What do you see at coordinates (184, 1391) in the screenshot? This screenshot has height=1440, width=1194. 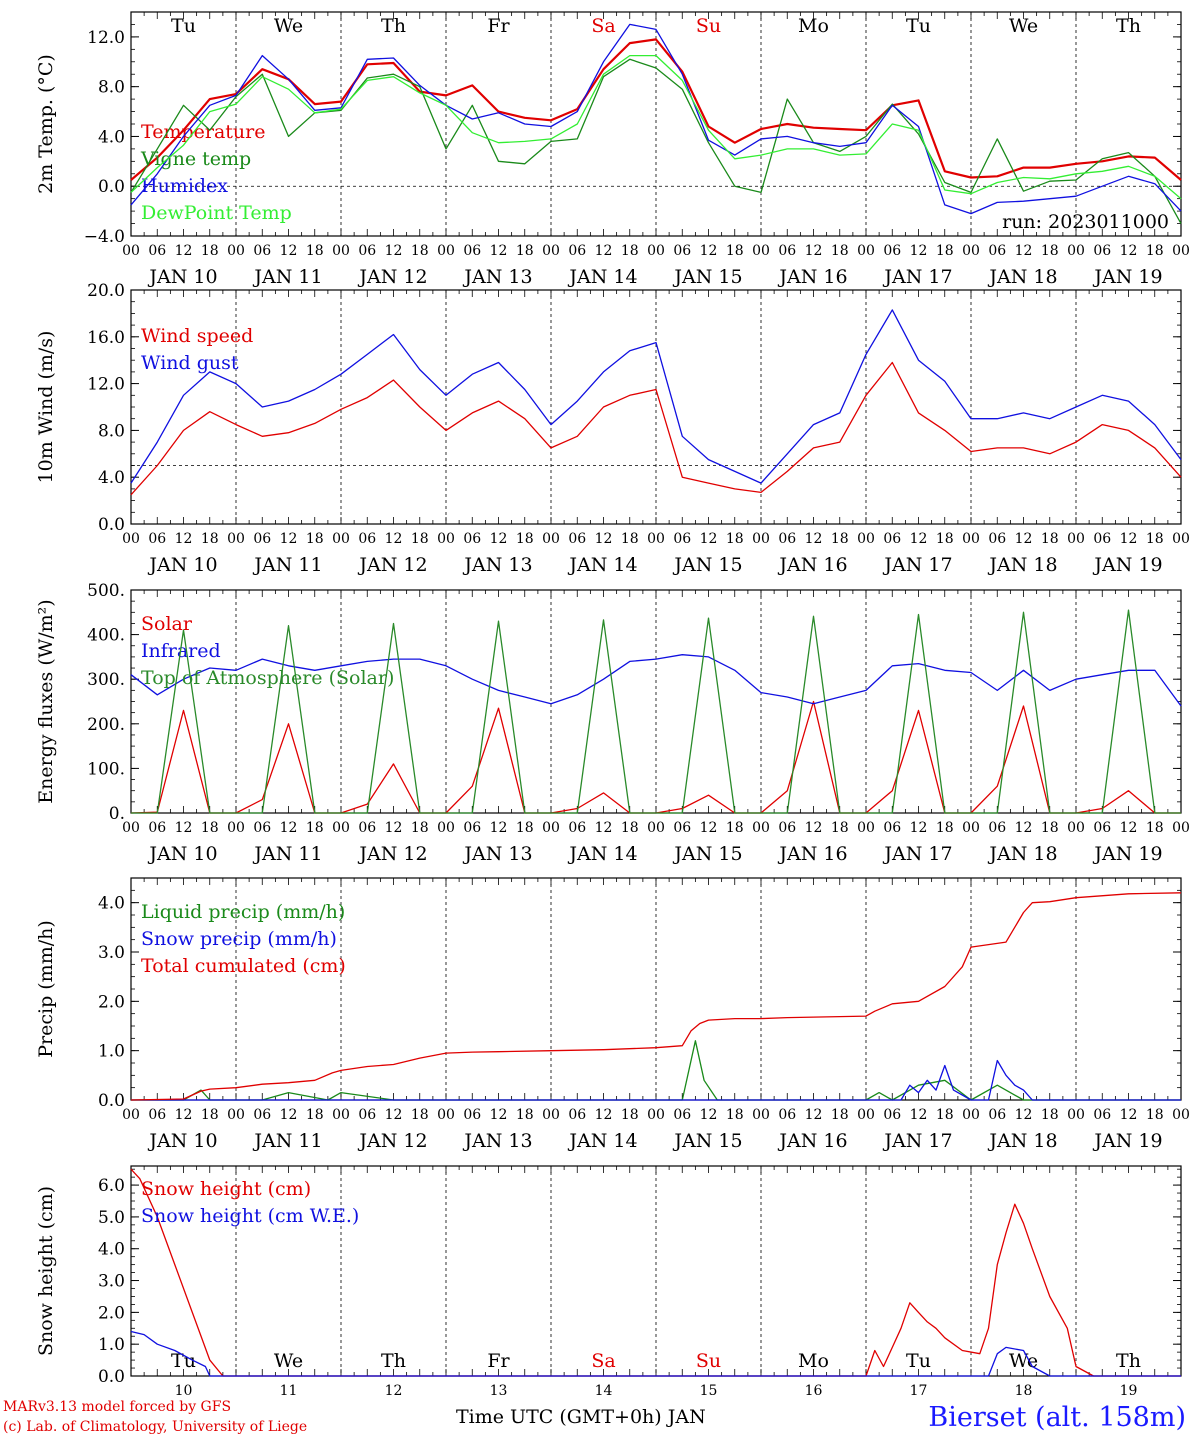 I see `day-number-label: 10` at bounding box center [184, 1391].